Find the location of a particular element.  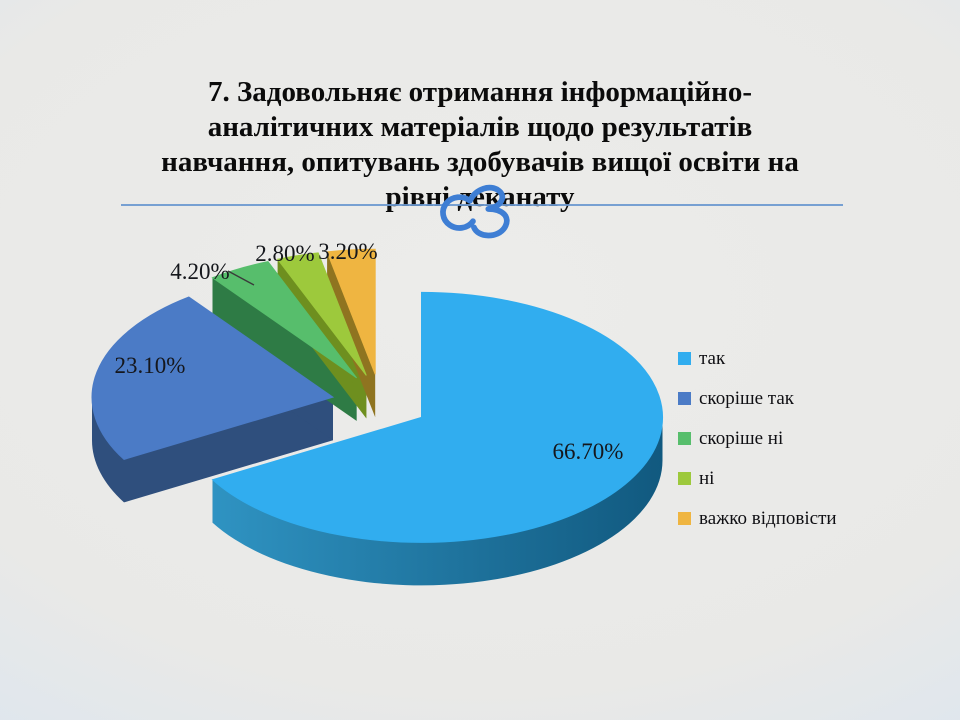

title-divider is located at coordinates (482, 205).